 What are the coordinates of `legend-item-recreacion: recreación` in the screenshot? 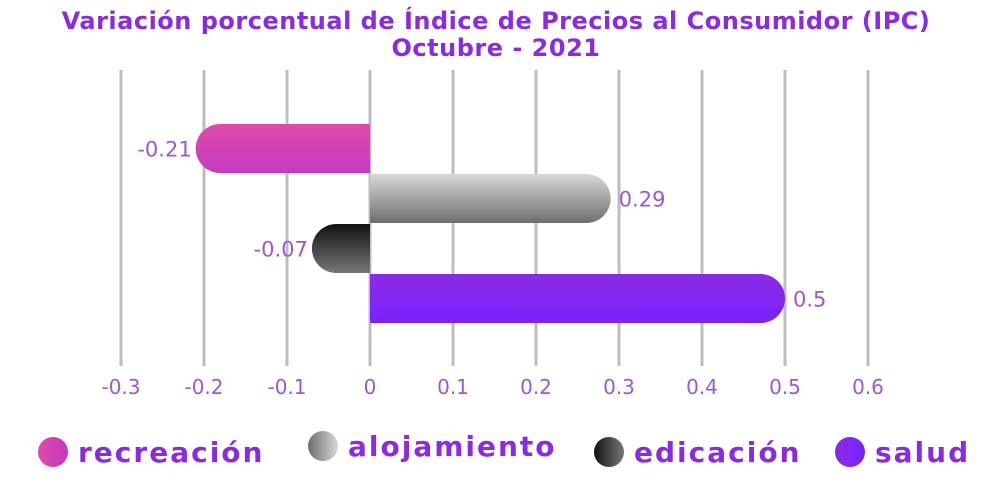 It's located at (151, 452).